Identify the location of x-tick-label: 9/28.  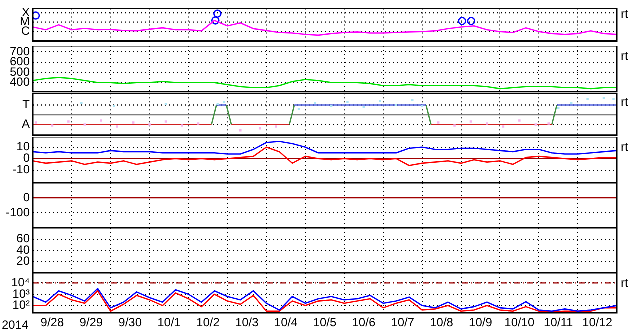
(52, 323).